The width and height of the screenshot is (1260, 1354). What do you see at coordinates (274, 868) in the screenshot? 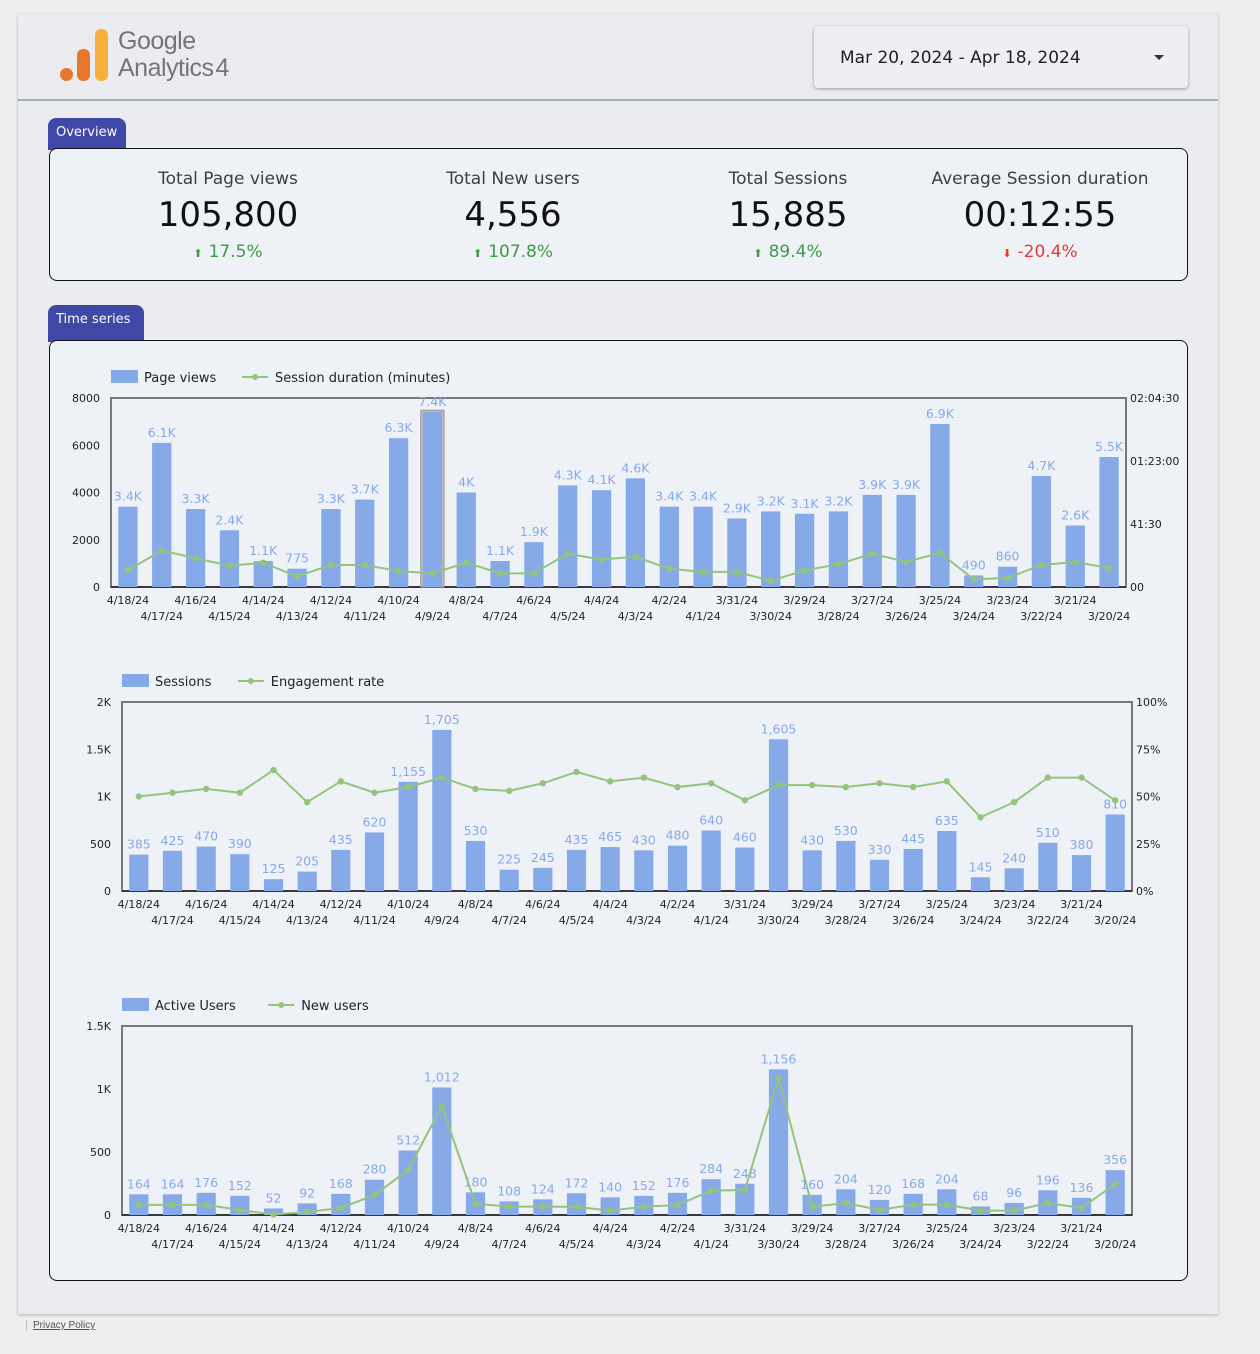
I see `bar-data-label: 125` at bounding box center [274, 868].